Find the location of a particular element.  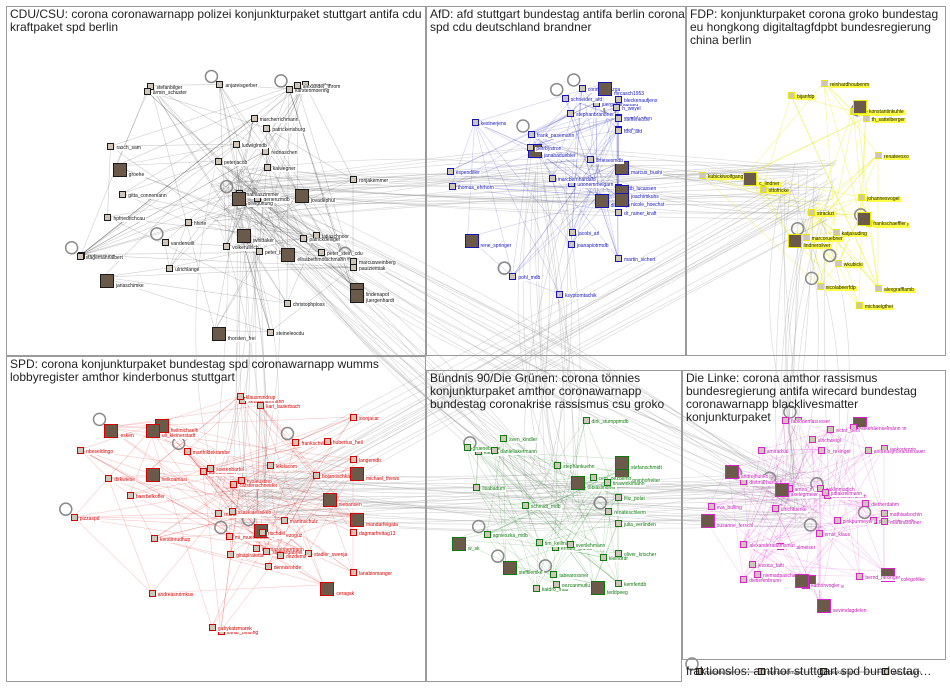

node-label: christophploss is located at coordinates (308, 305).